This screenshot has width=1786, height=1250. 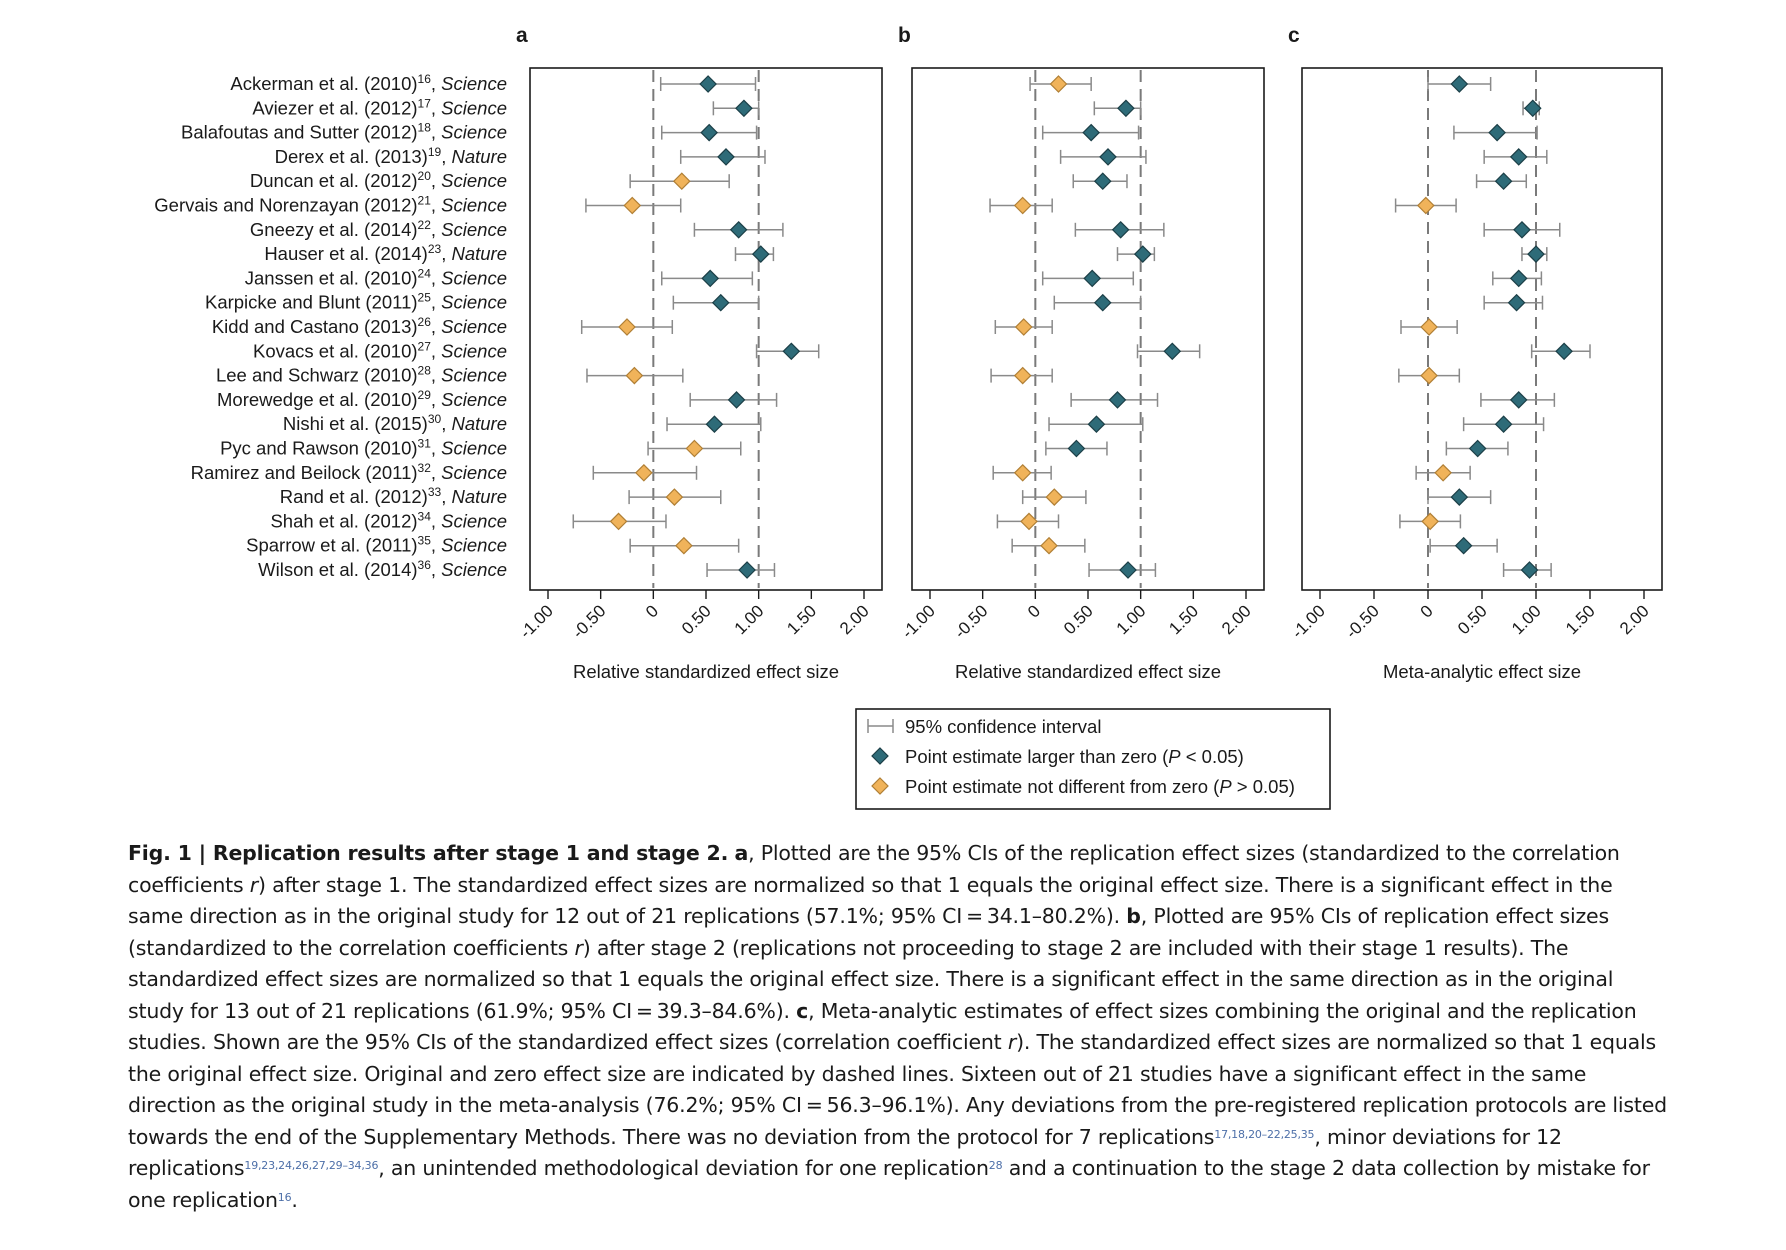 What do you see at coordinates (294, 1199) in the screenshot?
I see `caption-part10: .` at bounding box center [294, 1199].